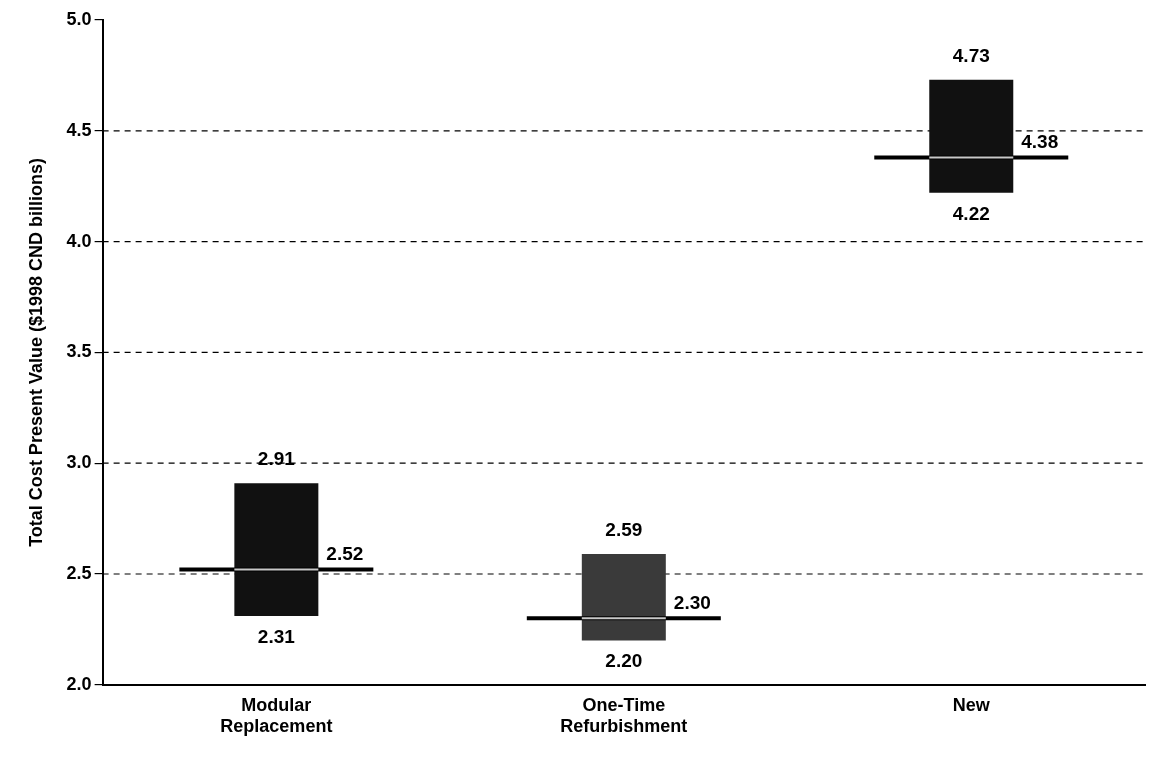 This screenshot has width=1153, height=758. What do you see at coordinates (79, 240) in the screenshot?
I see `y-tick-label: 4.0` at bounding box center [79, 240].